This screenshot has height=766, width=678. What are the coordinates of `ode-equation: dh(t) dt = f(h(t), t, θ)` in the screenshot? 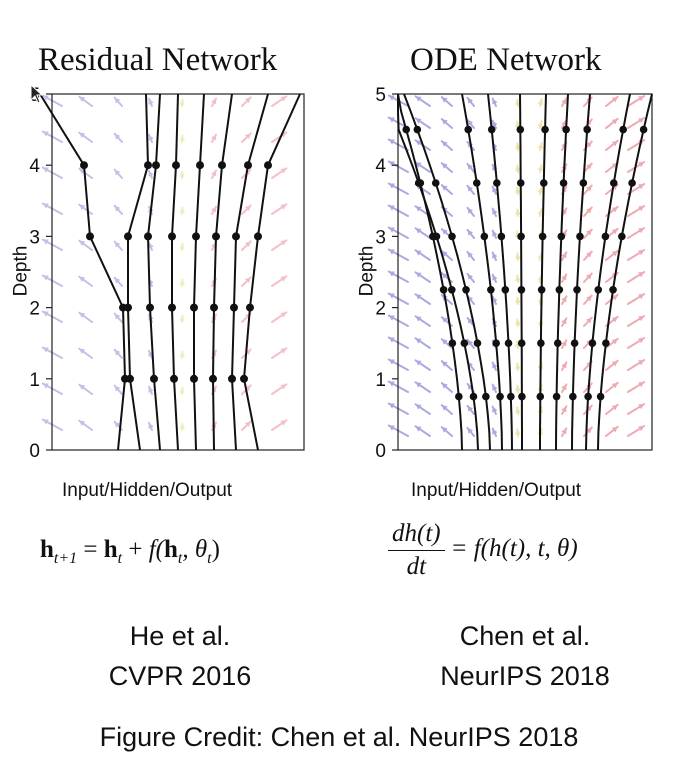 It's located at (483, 550).